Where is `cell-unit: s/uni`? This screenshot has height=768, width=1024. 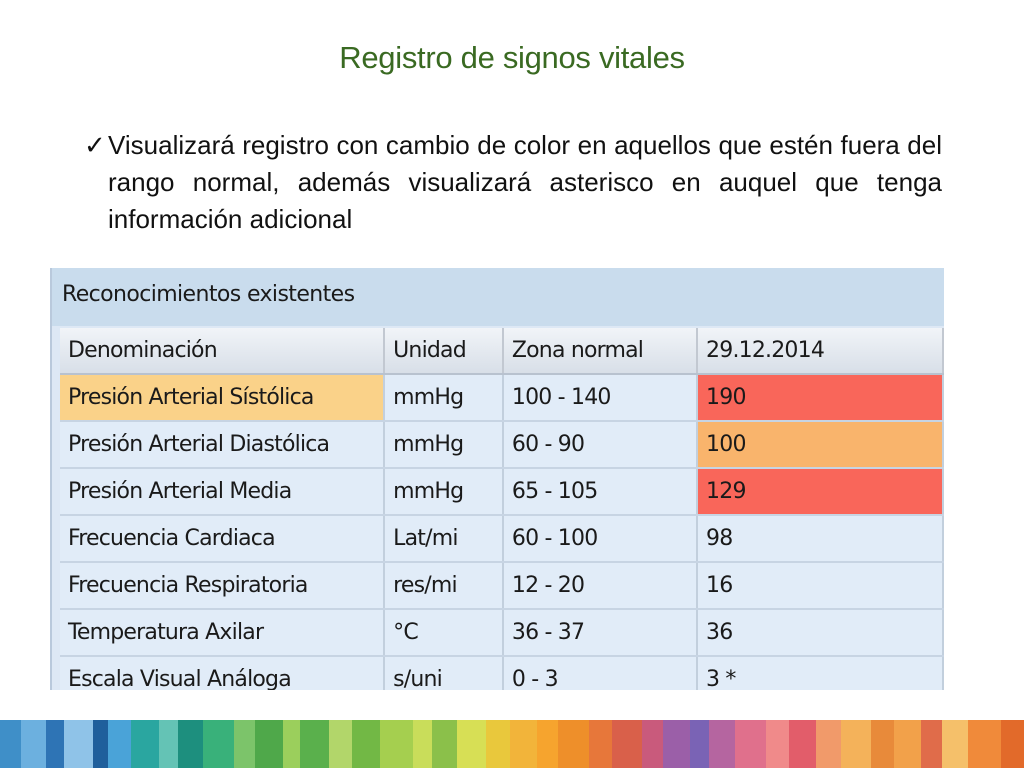 cell-unit: s/uni is located at coordinates (444, 673).